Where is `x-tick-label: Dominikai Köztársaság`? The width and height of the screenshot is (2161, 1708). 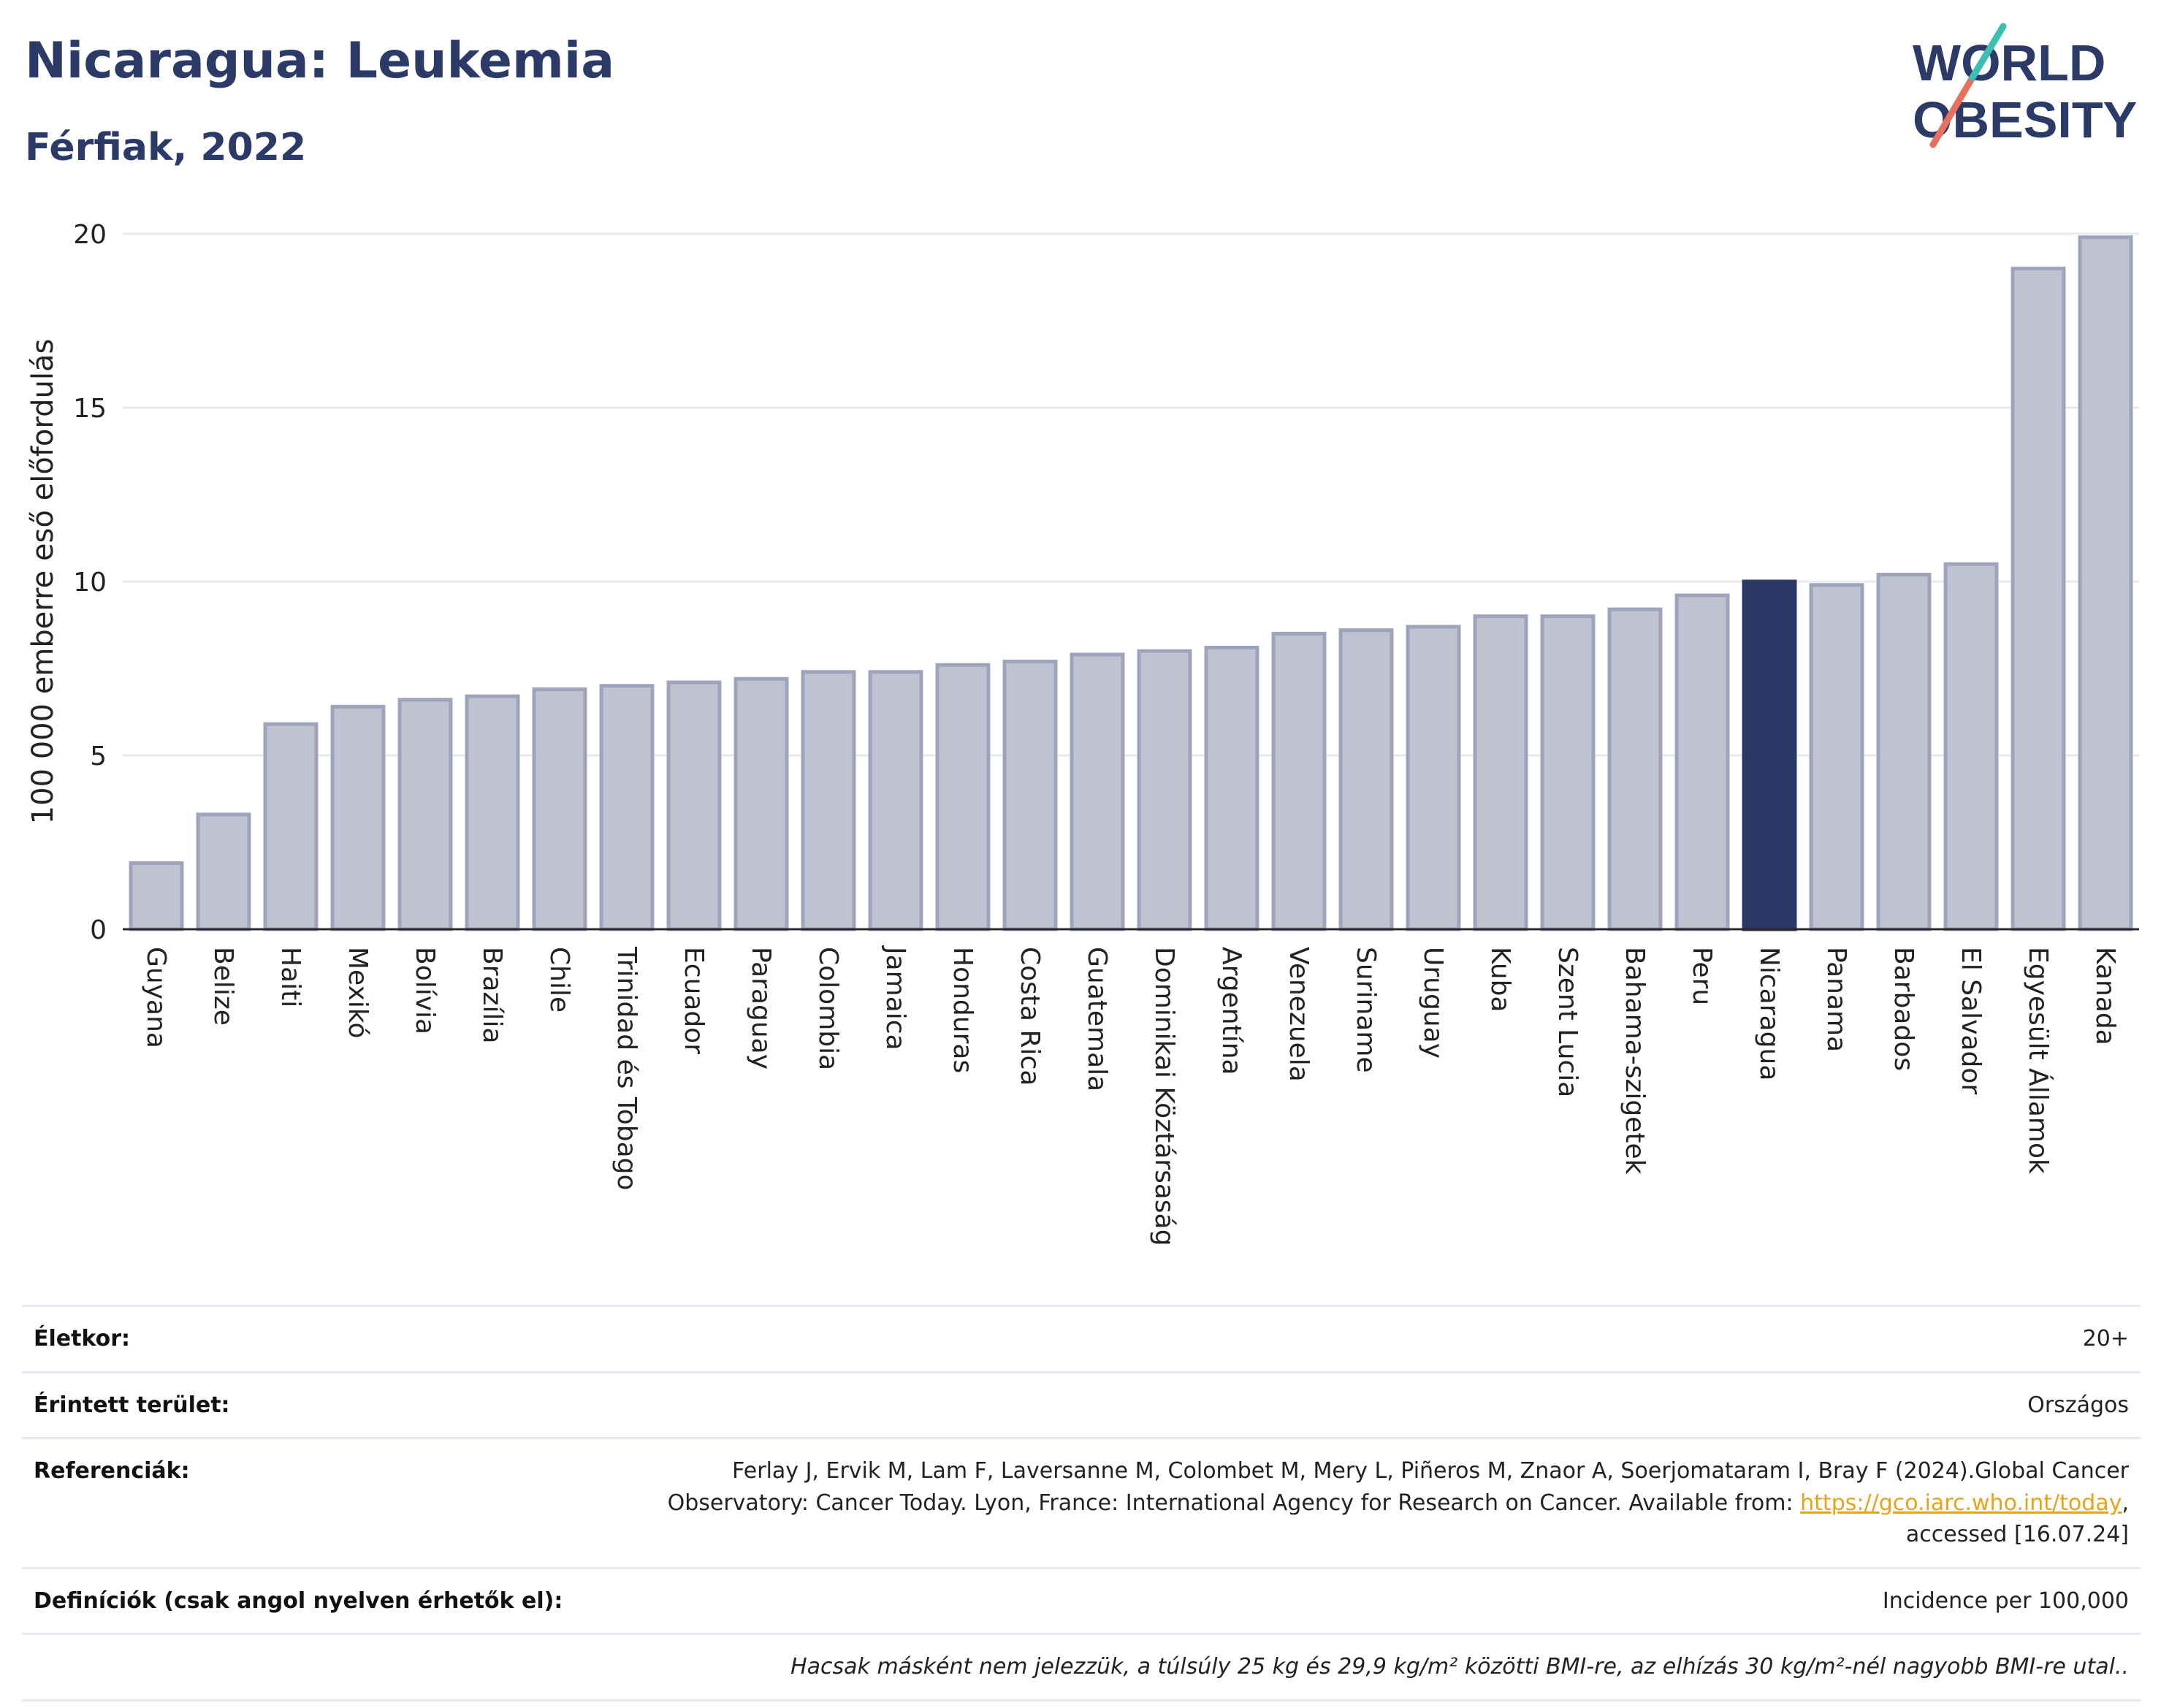 x-tick-label: Dominikai Köztársaság is located at coordinates (1164, 1096).